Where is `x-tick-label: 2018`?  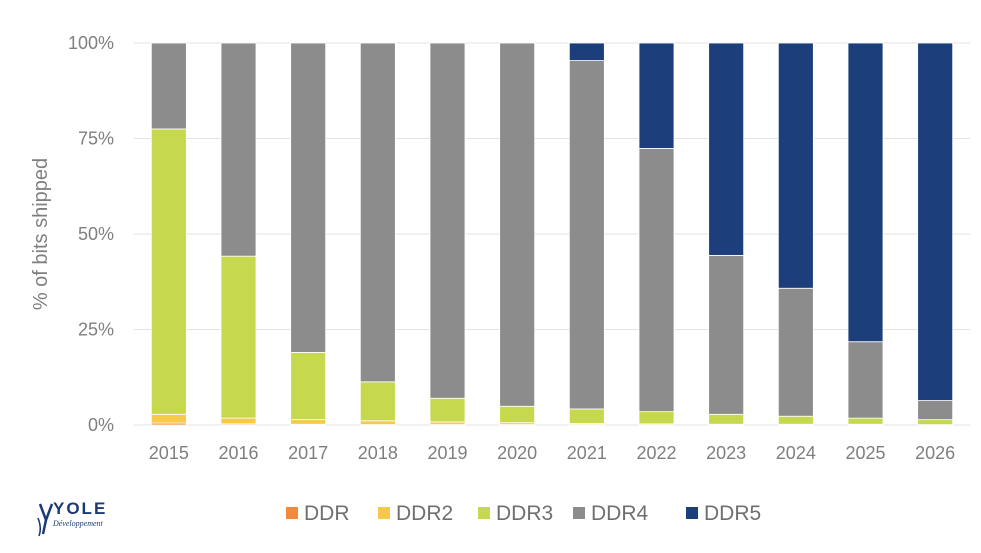 x-tick-label: 2018 is located at coordinates (378, 453).